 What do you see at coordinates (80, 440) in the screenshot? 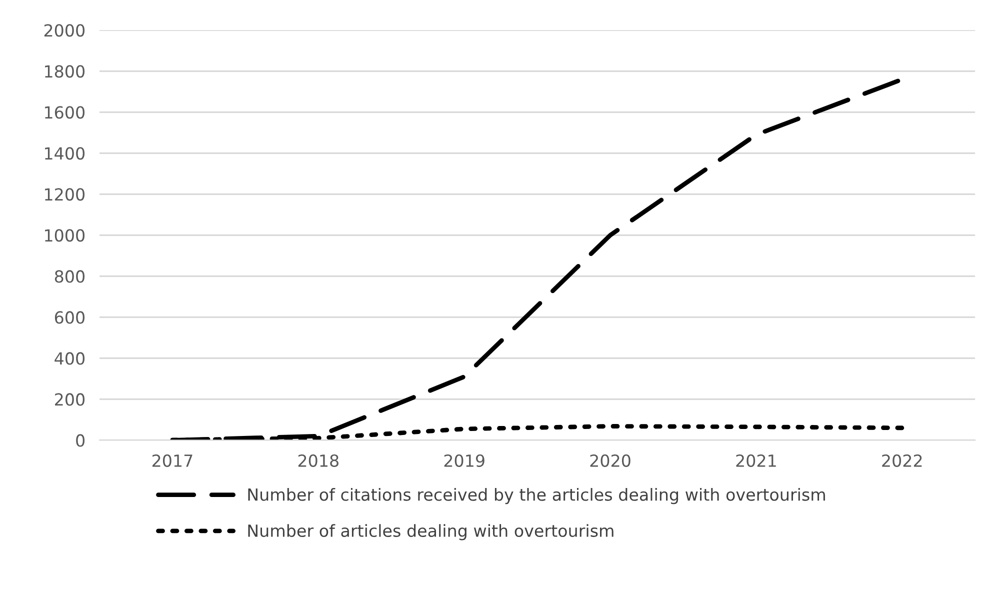
I see `y-tick-label: 0` at bounding box center [80, 440].